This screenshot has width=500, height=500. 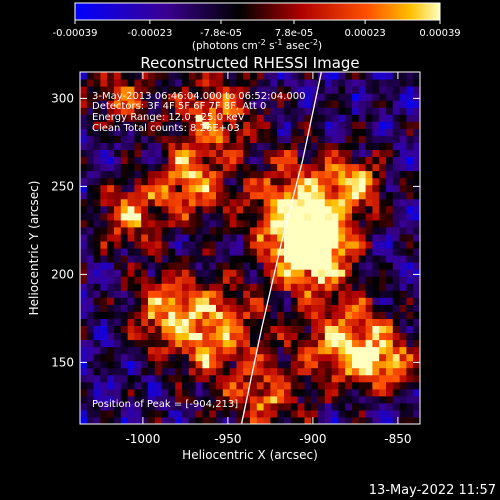 What do you see at coordinates (142, 439) in the screenshot?
I see `x-tick-label: -1000` at bounding box center [142, 439].